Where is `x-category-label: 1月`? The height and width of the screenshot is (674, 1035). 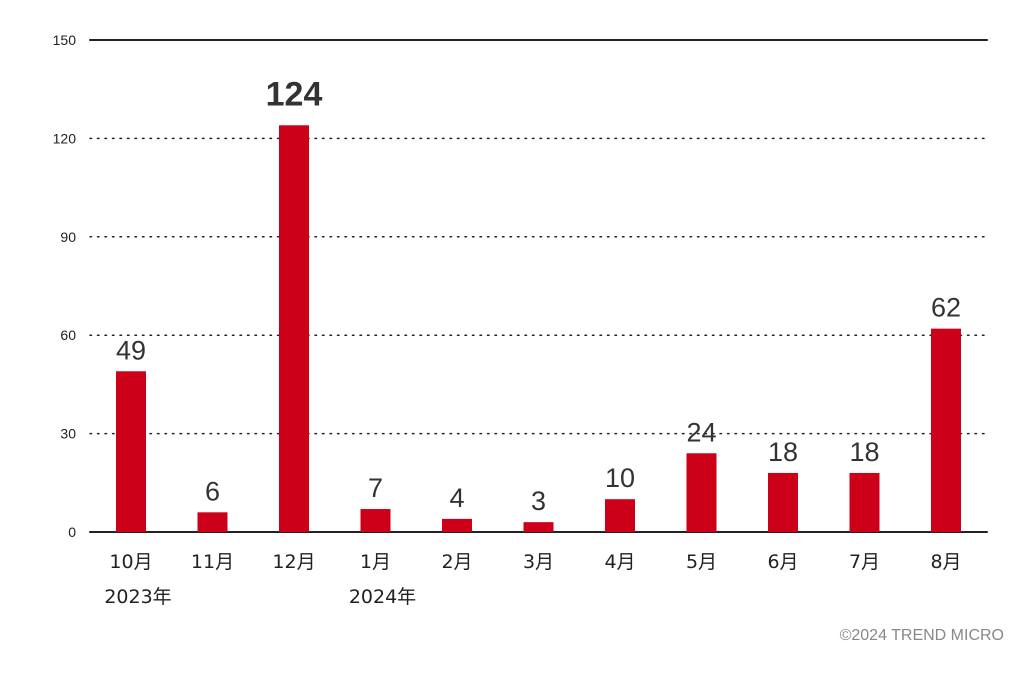 x-category-label: 1月 is located at coordinates (375, 562).